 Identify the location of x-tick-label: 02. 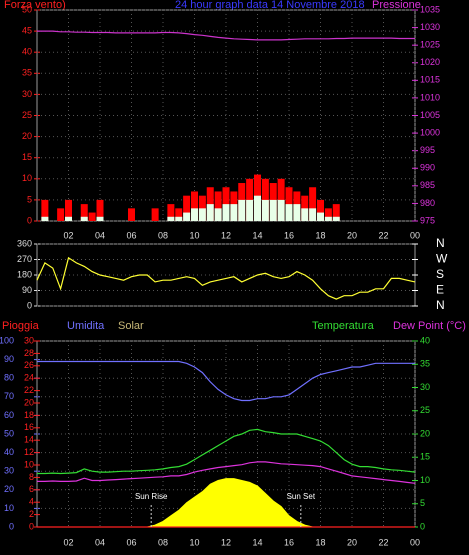
(68, 542).